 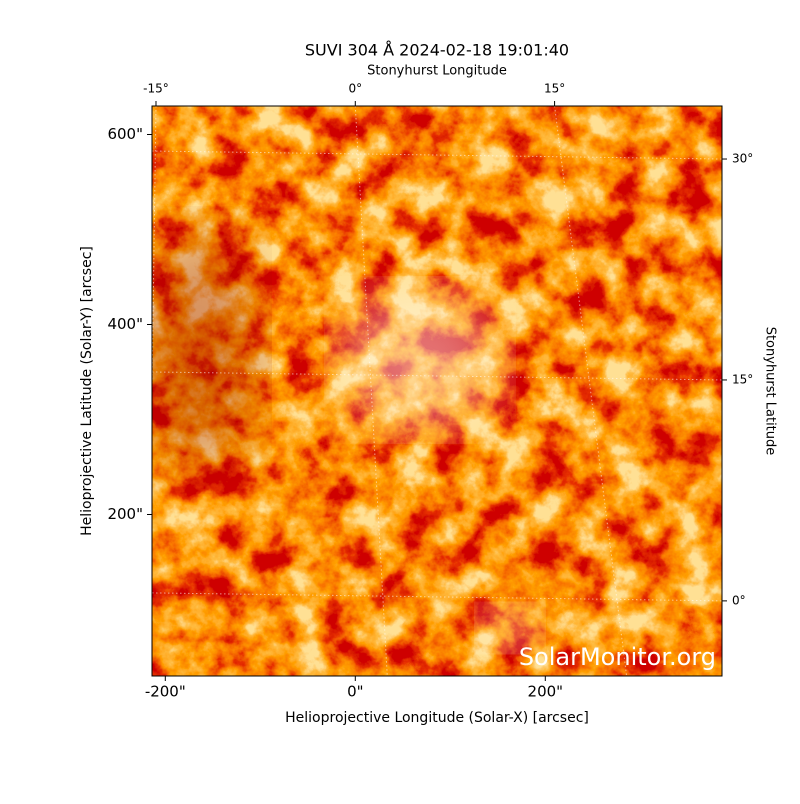 I want to click on y-tick-label: 400", so click(x=125, y=324).